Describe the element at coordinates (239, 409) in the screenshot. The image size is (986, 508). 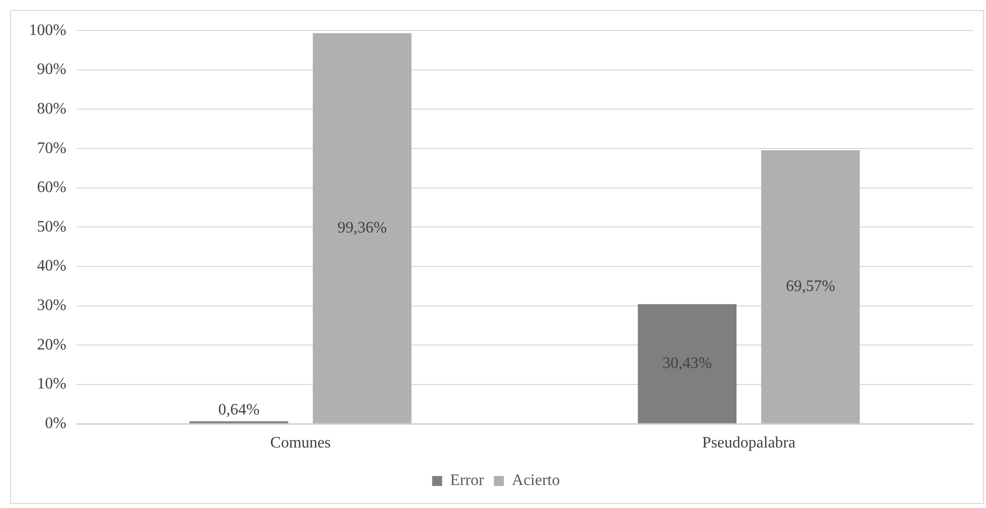
I see `data-label: 0,64%` at that location.